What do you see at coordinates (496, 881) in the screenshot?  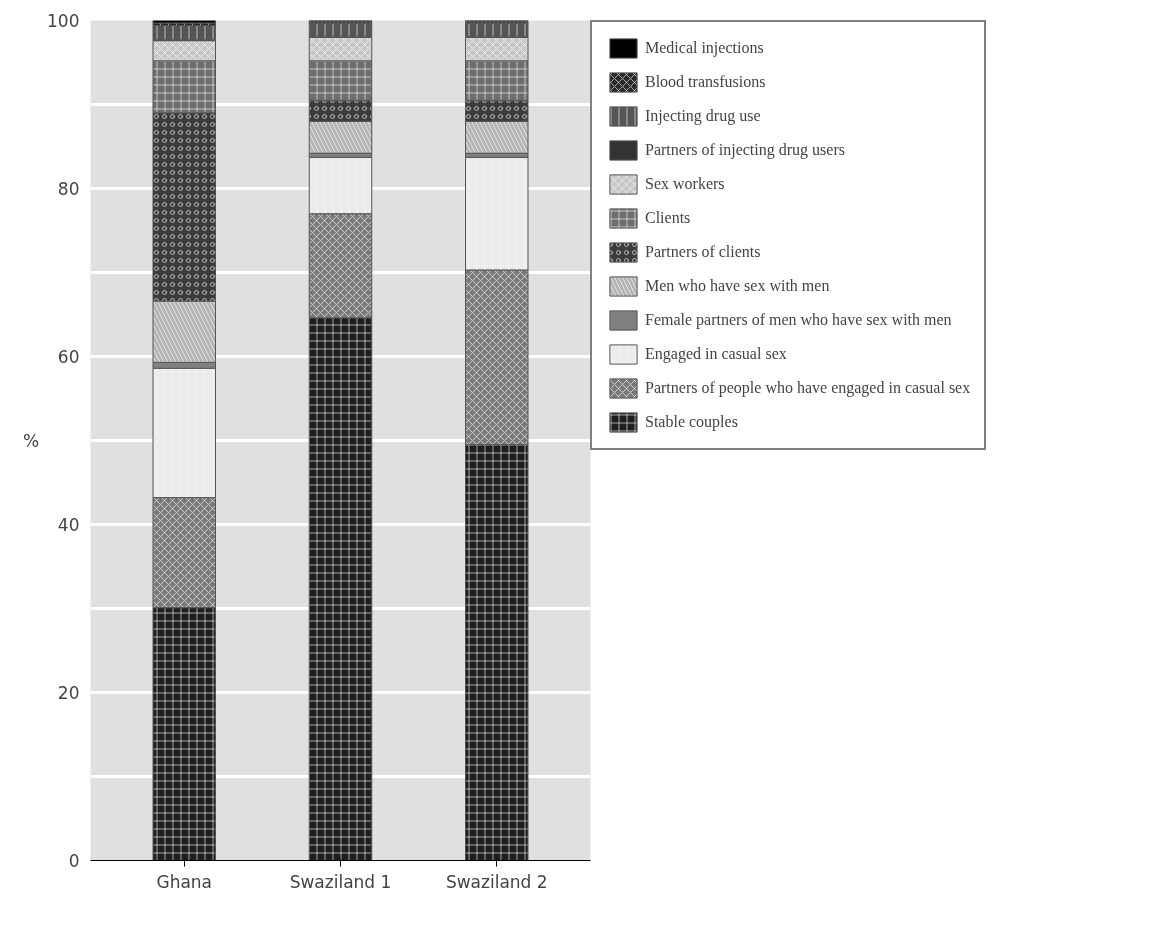 I see `x-tick-label: Swaziland 2` at bounding box center [496, 881].